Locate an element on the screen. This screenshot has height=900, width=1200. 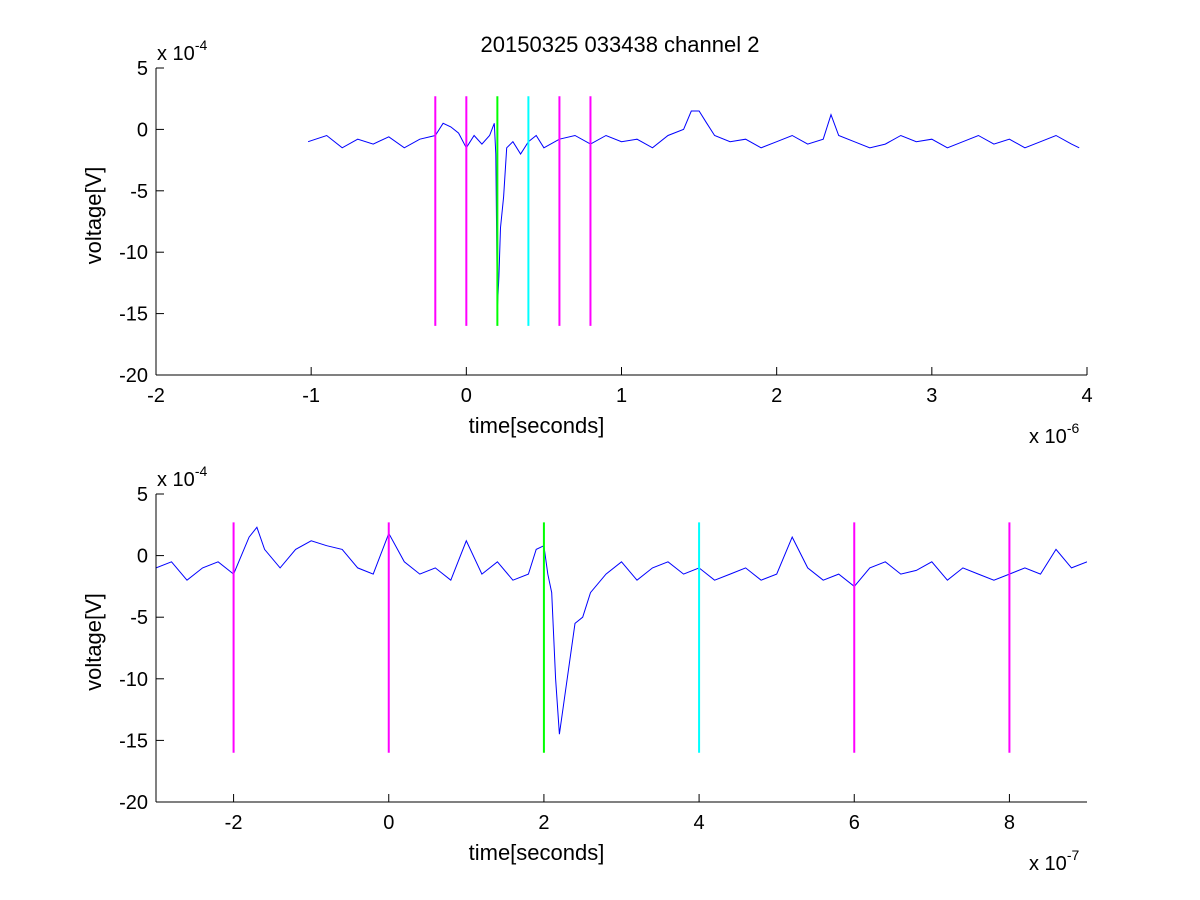
figure-title: 20150325 033438 channel 2 is located at coordinates (620, 44).